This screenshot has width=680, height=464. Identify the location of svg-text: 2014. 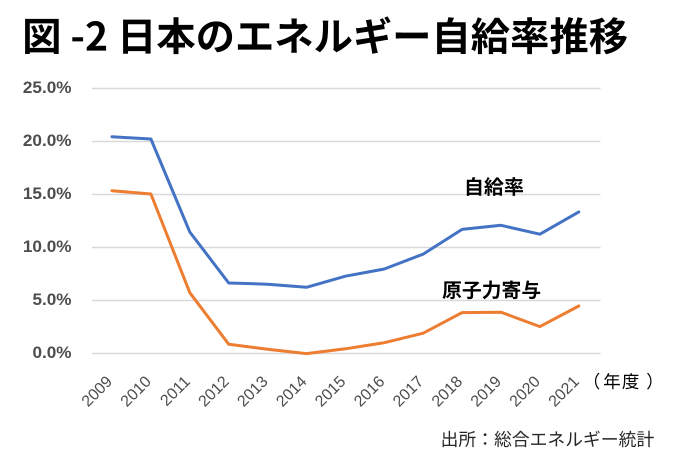
(291, 391).